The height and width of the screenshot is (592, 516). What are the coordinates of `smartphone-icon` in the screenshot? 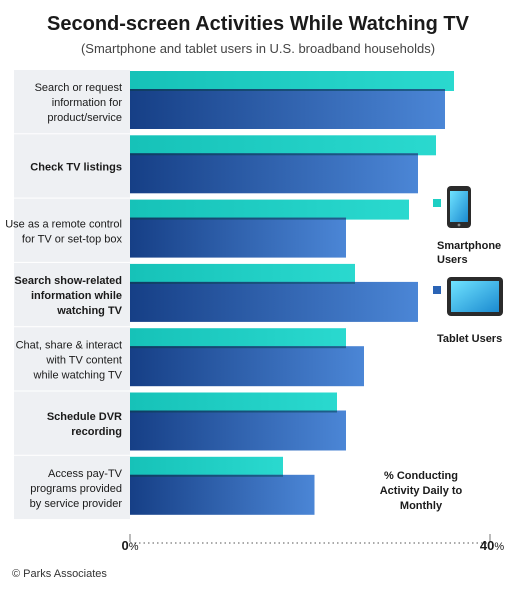 It's located at (459, 207).